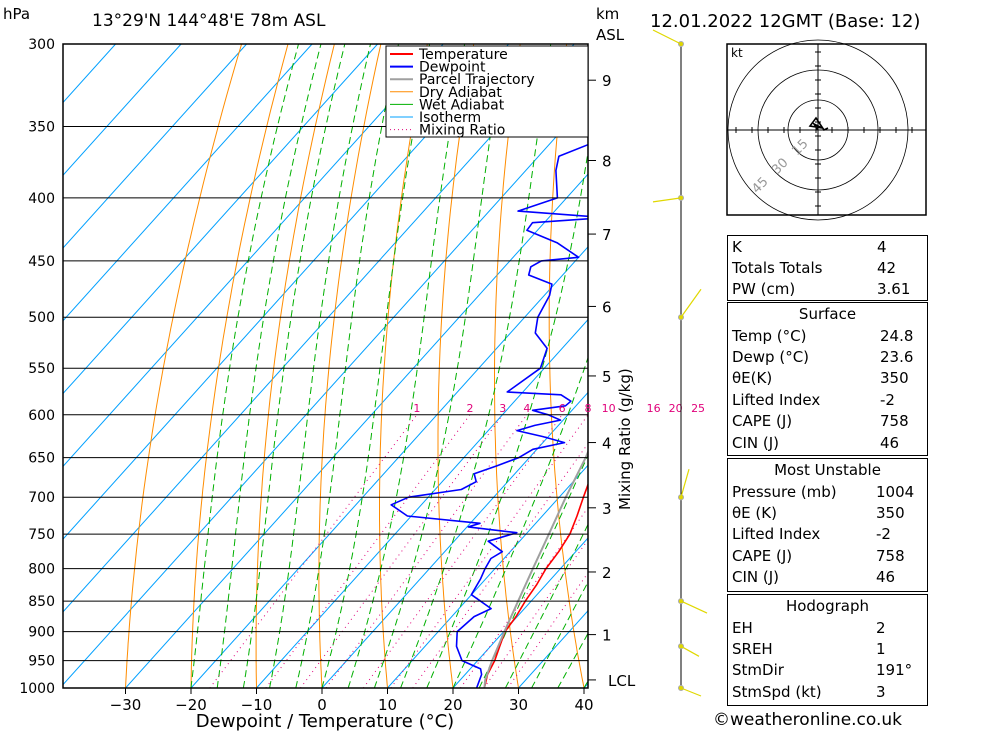  What do you see at coordinates (41, 262) in the screenshot?
I see `pressure-tick-label: 450` at bounding box center [41, 262].